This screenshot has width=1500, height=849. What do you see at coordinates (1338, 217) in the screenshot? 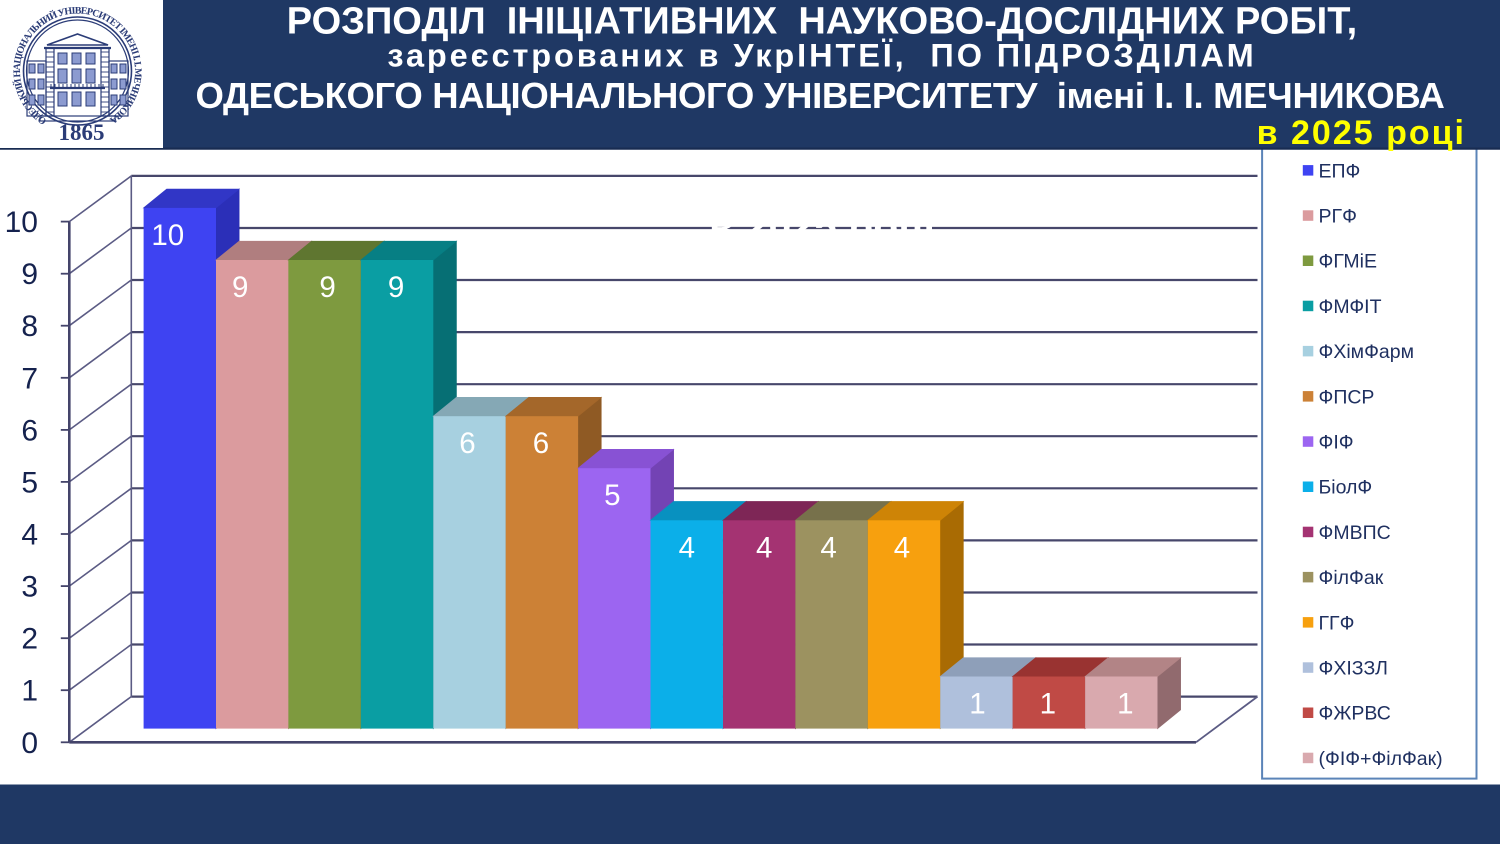
I see `svg-text: РГФ` at bounding box center [1338, 217].